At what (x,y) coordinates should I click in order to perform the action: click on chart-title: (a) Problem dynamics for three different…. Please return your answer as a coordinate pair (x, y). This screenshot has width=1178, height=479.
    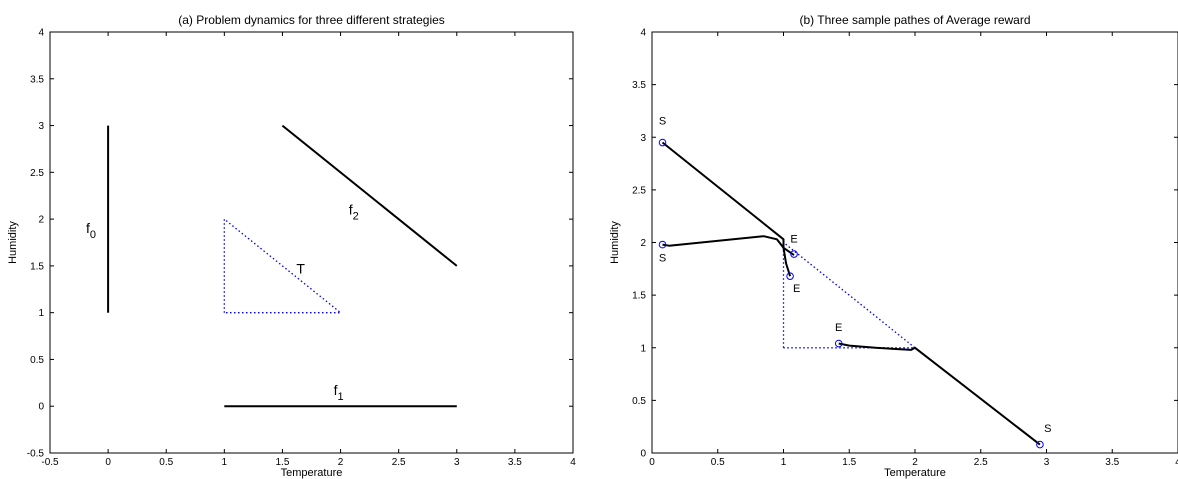
    Looking at the image, I should click on (311, 20).